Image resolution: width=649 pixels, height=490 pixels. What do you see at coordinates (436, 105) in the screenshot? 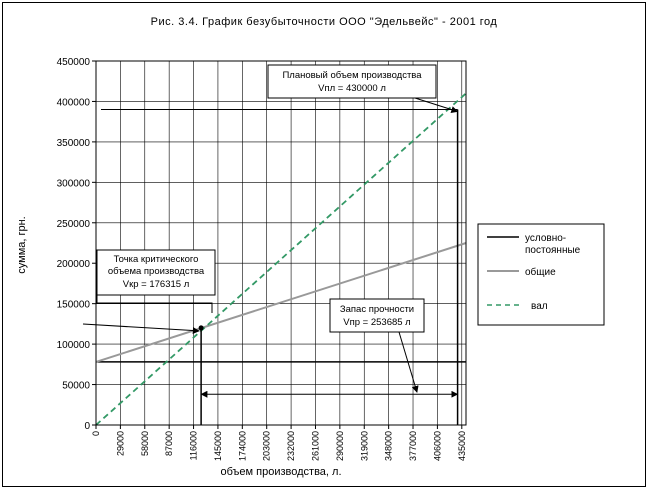
I see `planned-arrow` at bounding box center [436, 105].